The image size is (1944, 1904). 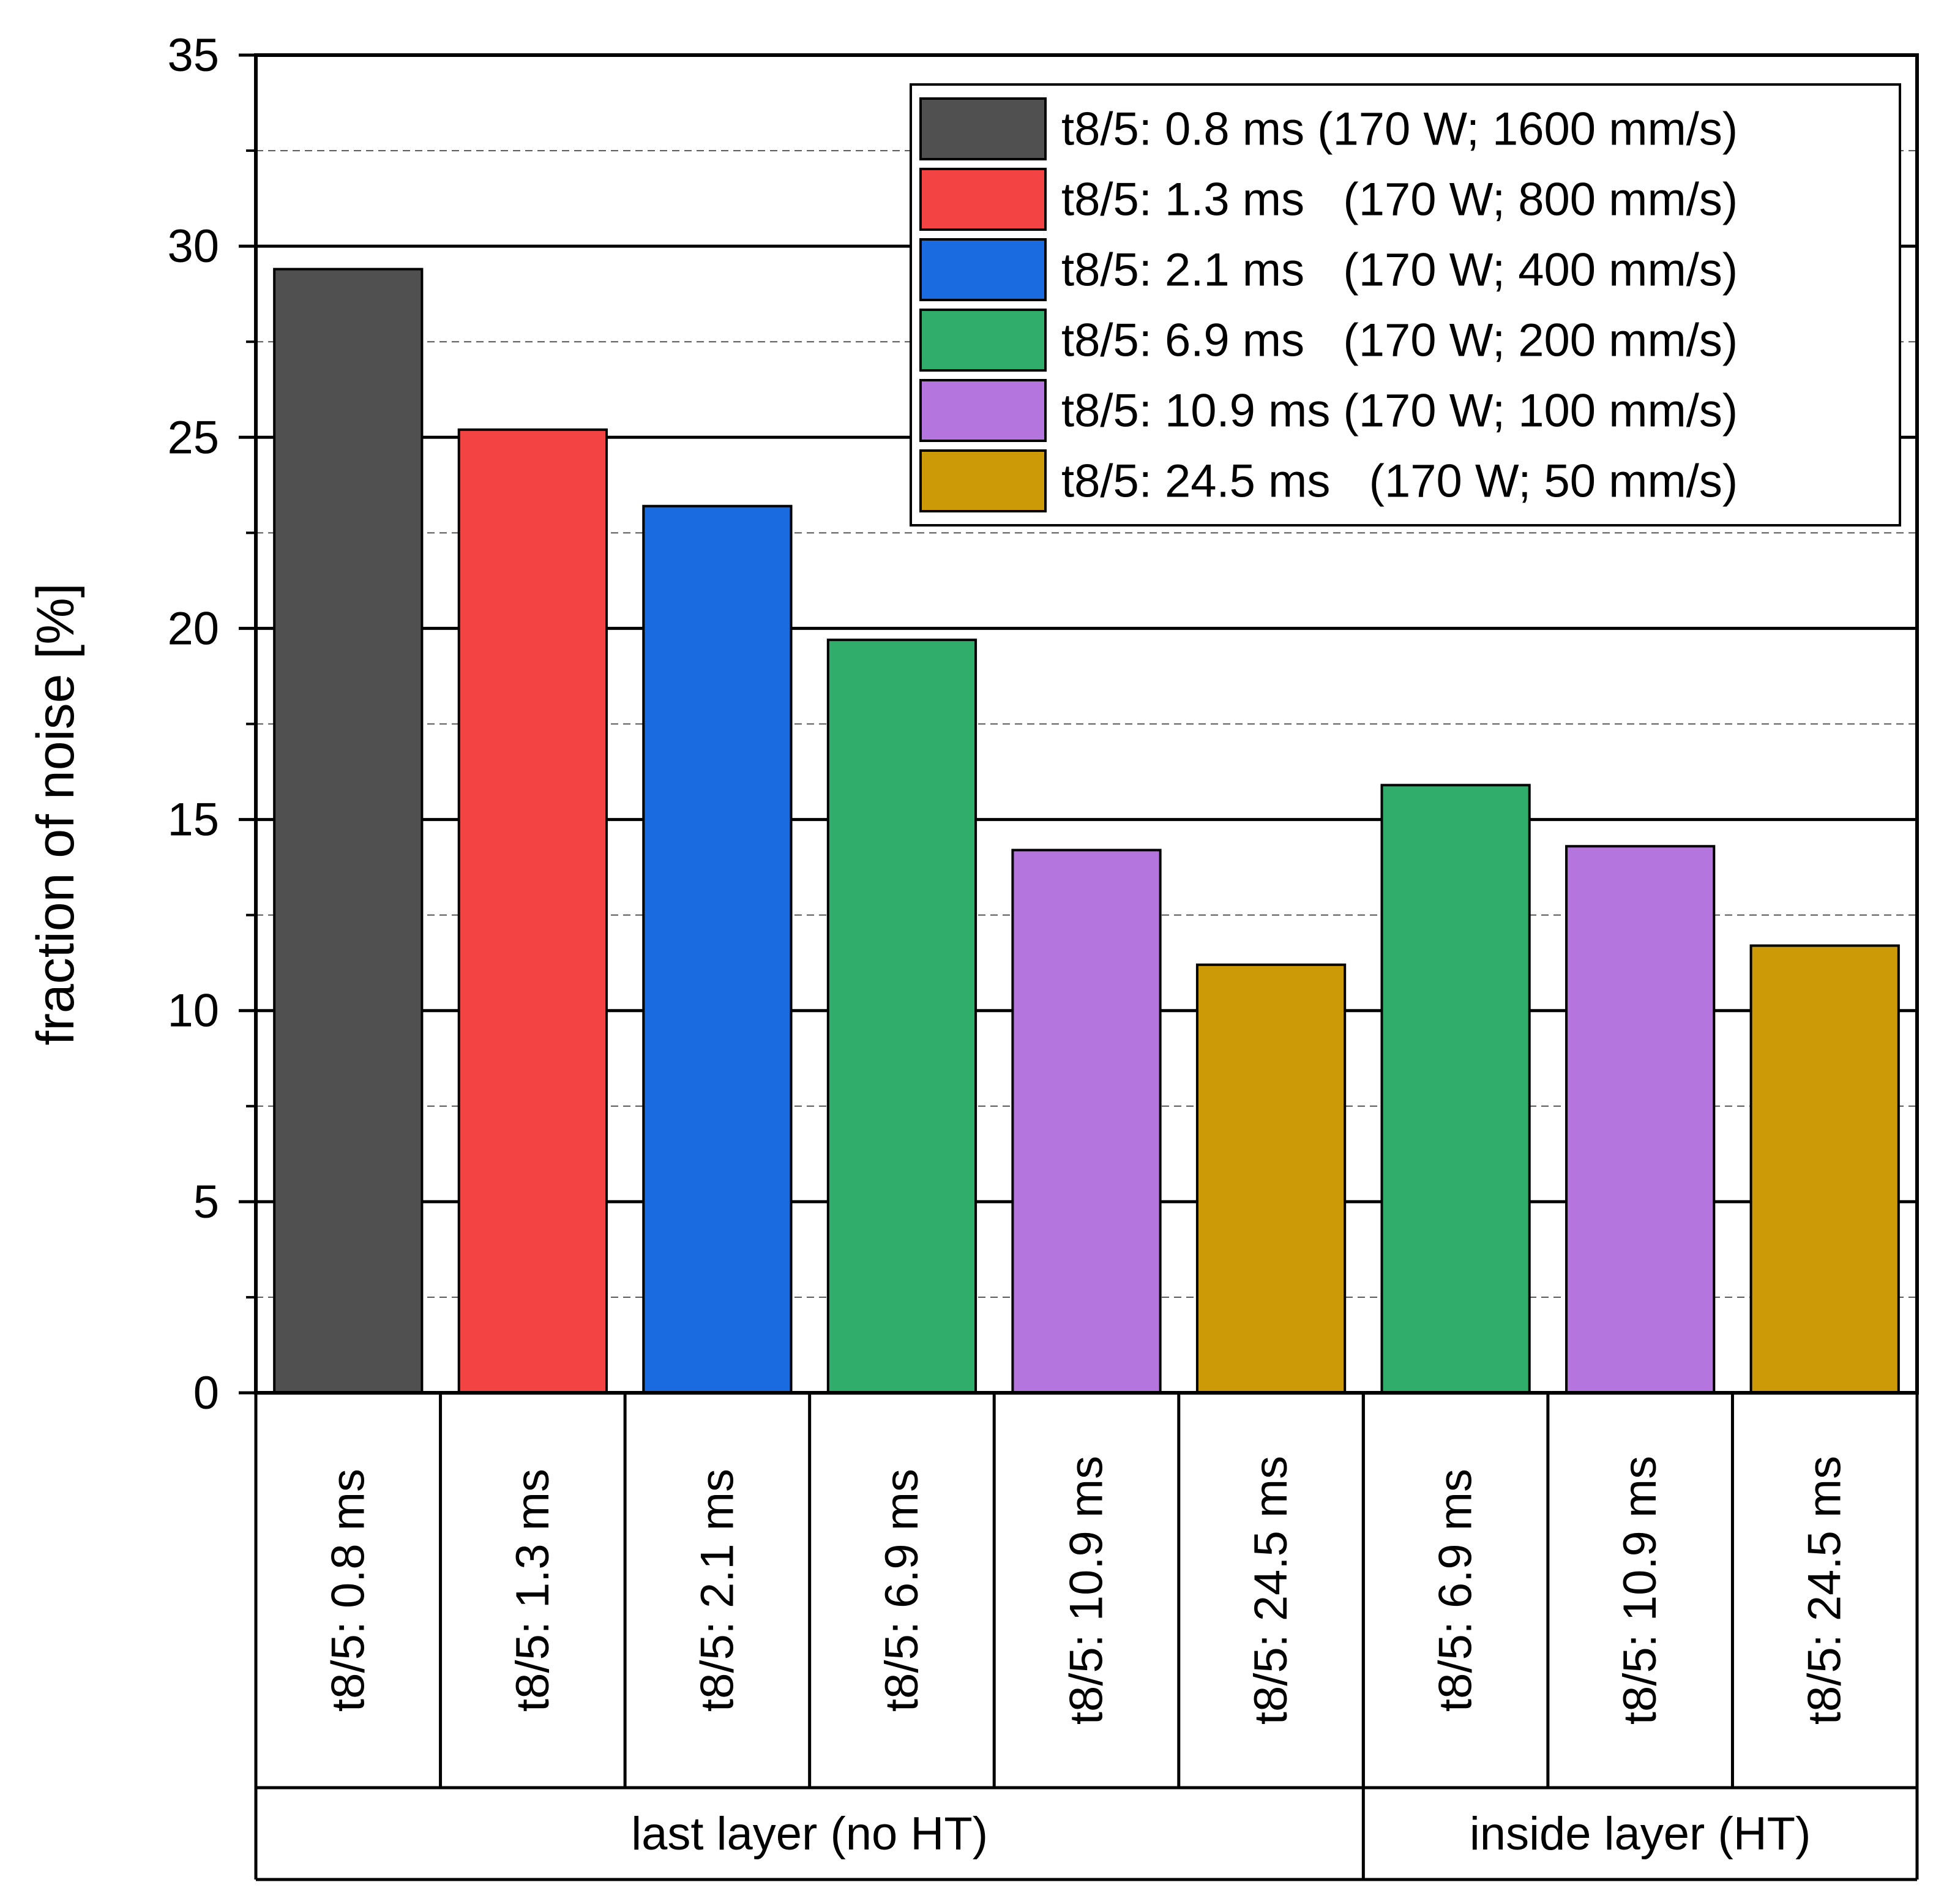 I want to click on y-tick-label: 10, so click(x=193, y=1011).